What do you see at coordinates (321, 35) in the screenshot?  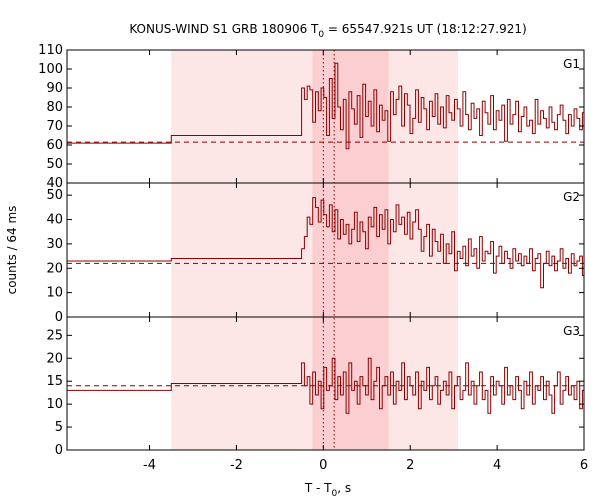 I see `title-subscript: 0` at bounding box center [321, 35].